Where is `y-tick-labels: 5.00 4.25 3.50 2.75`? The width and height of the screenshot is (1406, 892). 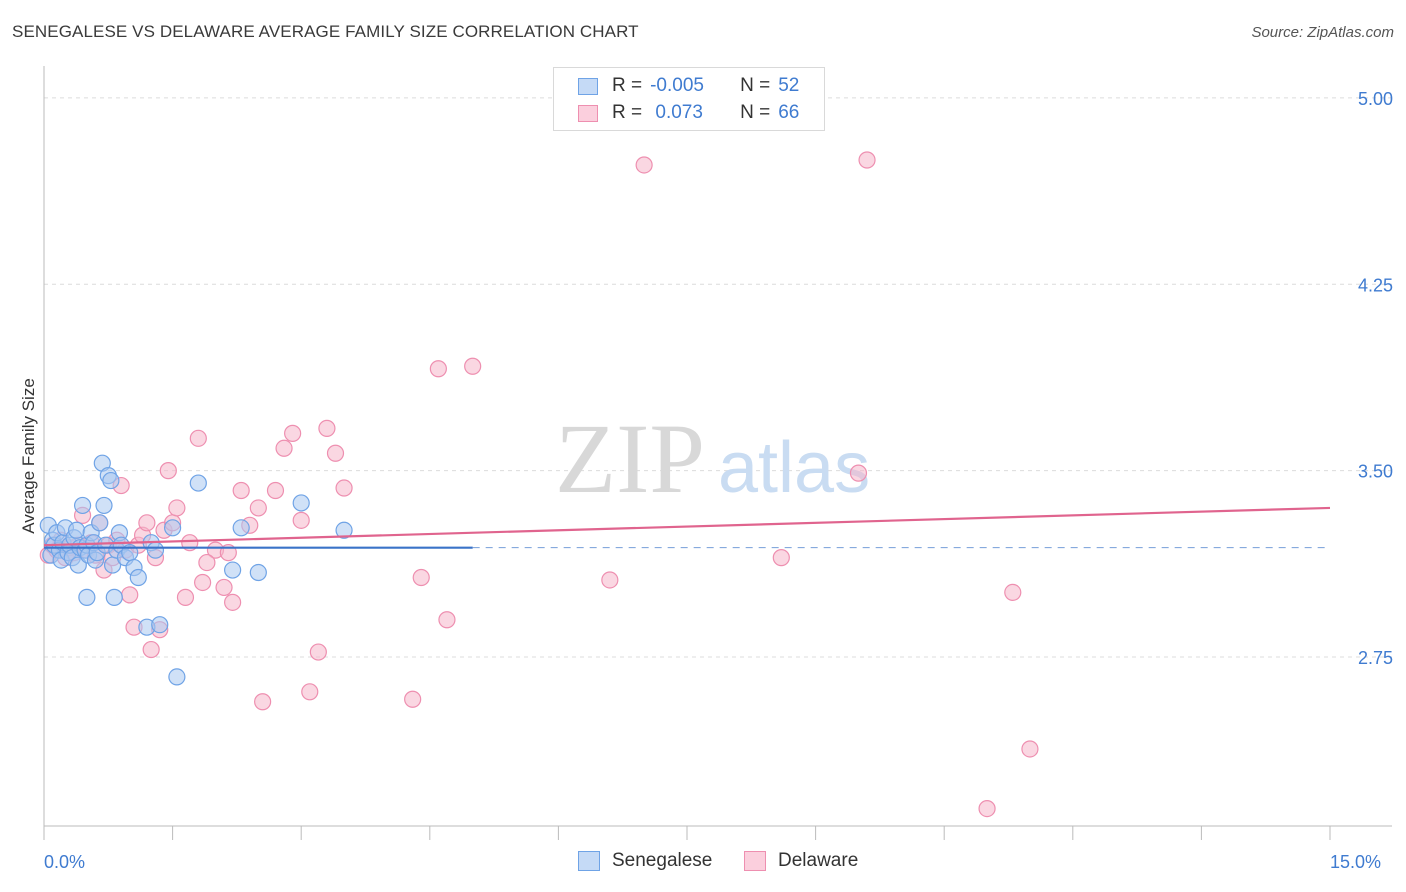
y-tick-labels: 5.00 4.25 3.50 2.75 is located at coordinates (1375, 378).